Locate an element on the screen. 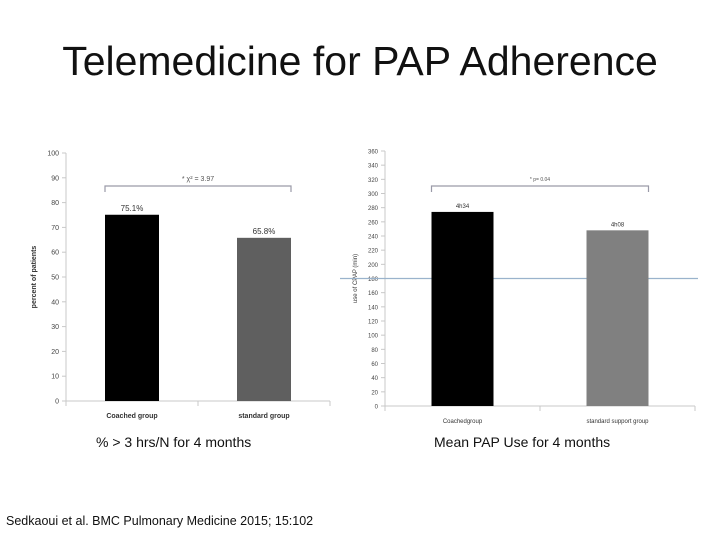 Image resolution: width=720 pixels, height=540 pixels. y-tick-label: 320 is located at coordinates (373, 181).